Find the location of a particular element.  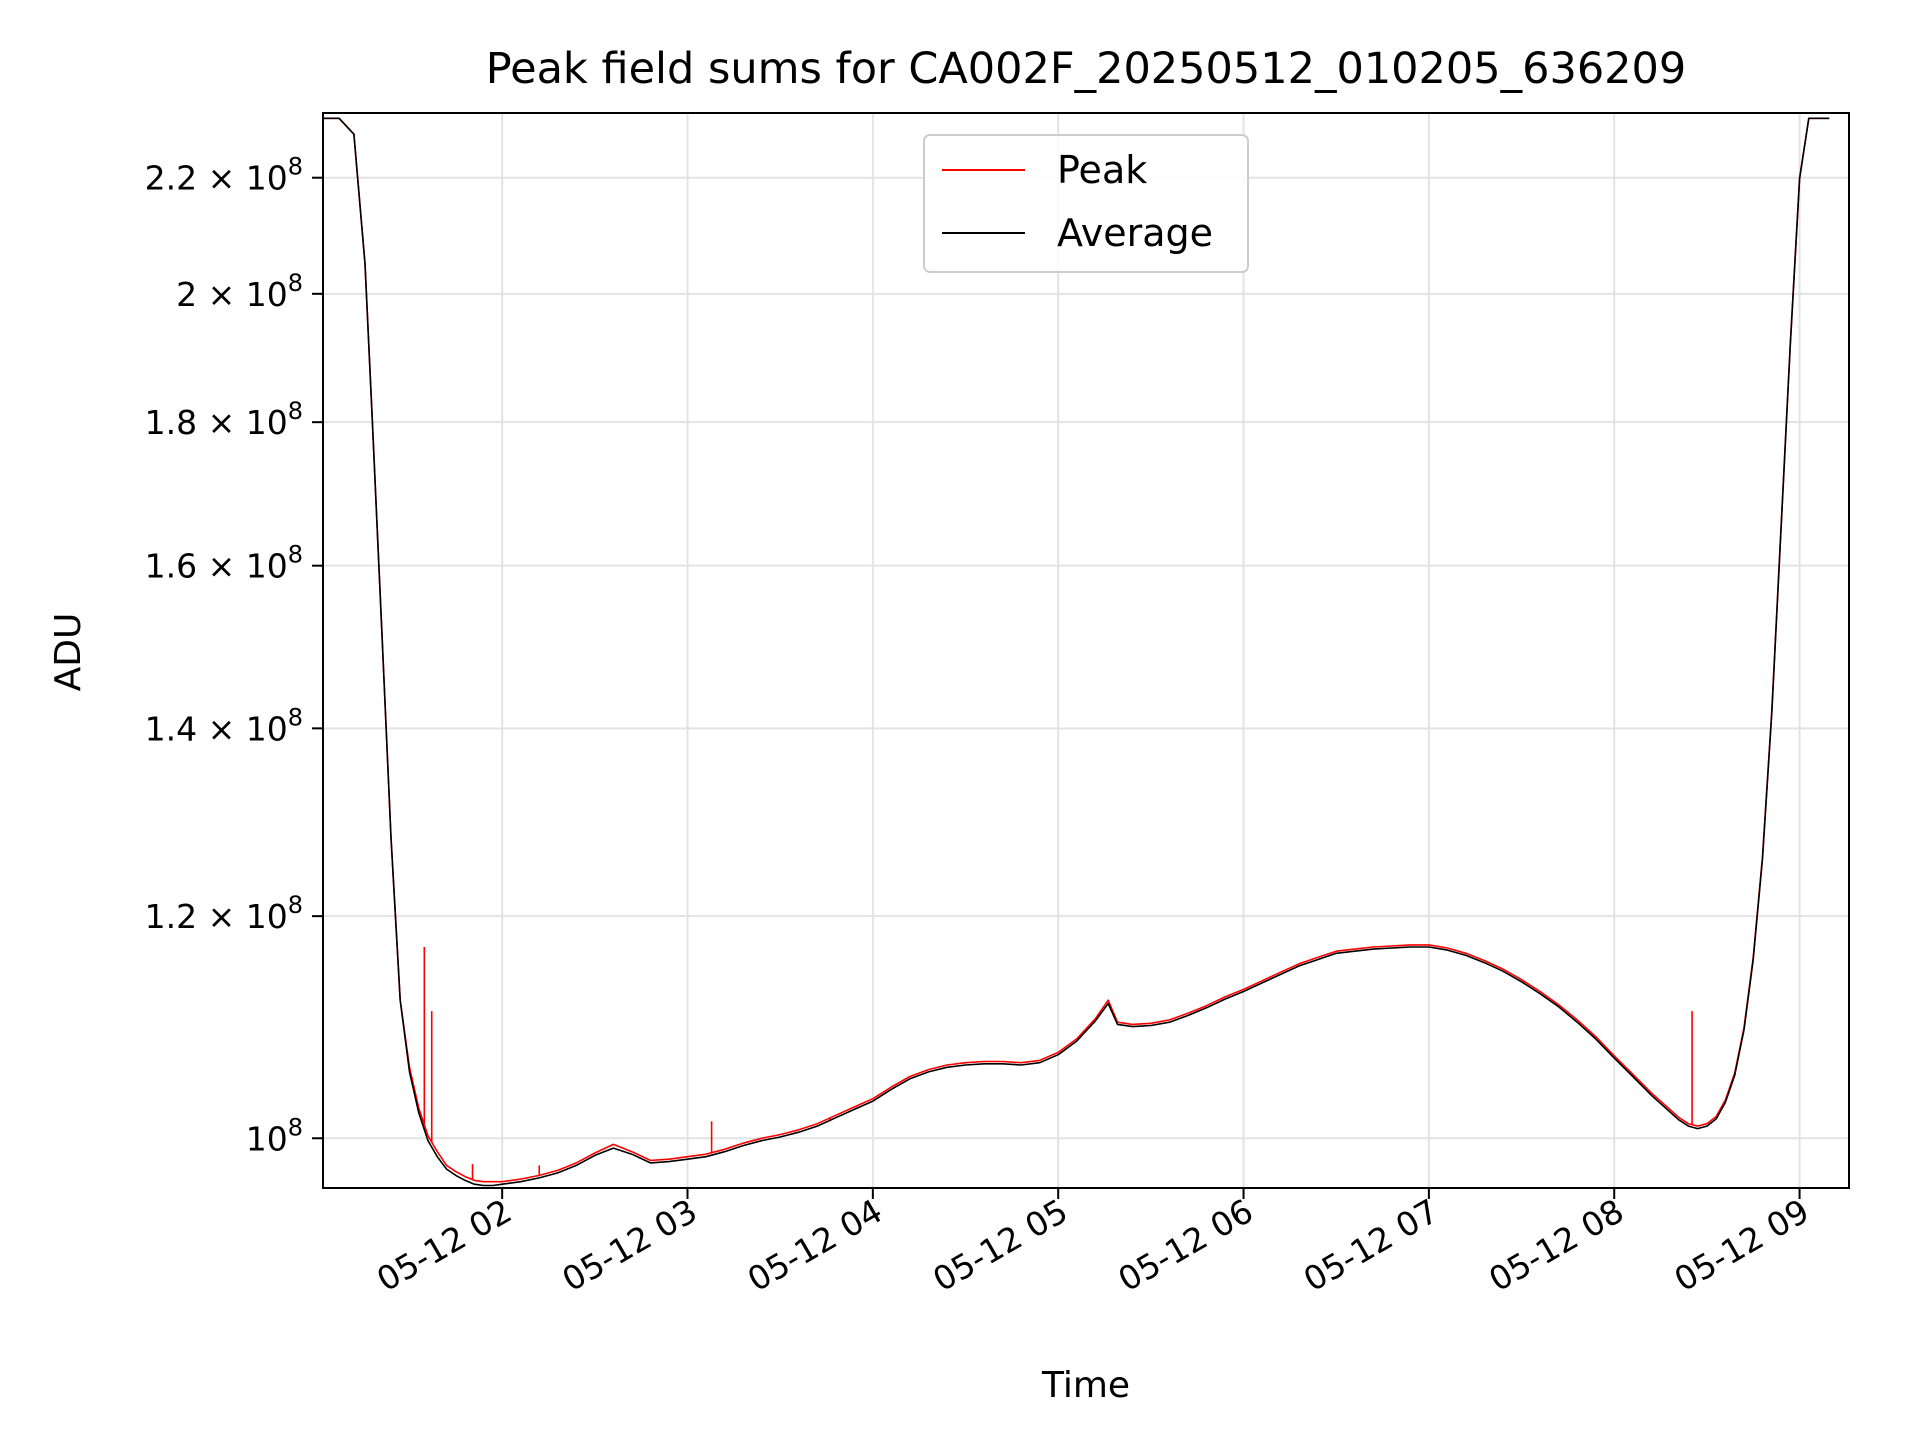

y-tick-label: 1.8 × 108 is located at coordinates (224, 419).